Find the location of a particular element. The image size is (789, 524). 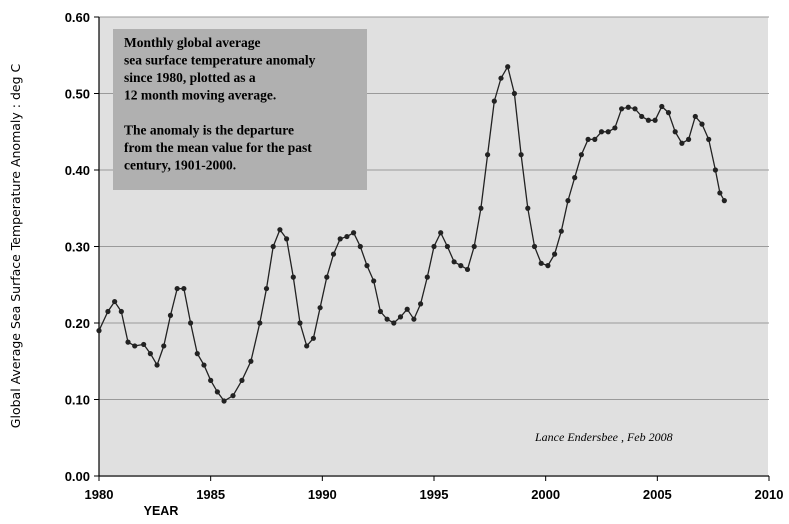

y-axis-ticks: 0.00 0.10 0.20 0.30 0.40 0.50 0.60 is located at coordinates (82, 247).